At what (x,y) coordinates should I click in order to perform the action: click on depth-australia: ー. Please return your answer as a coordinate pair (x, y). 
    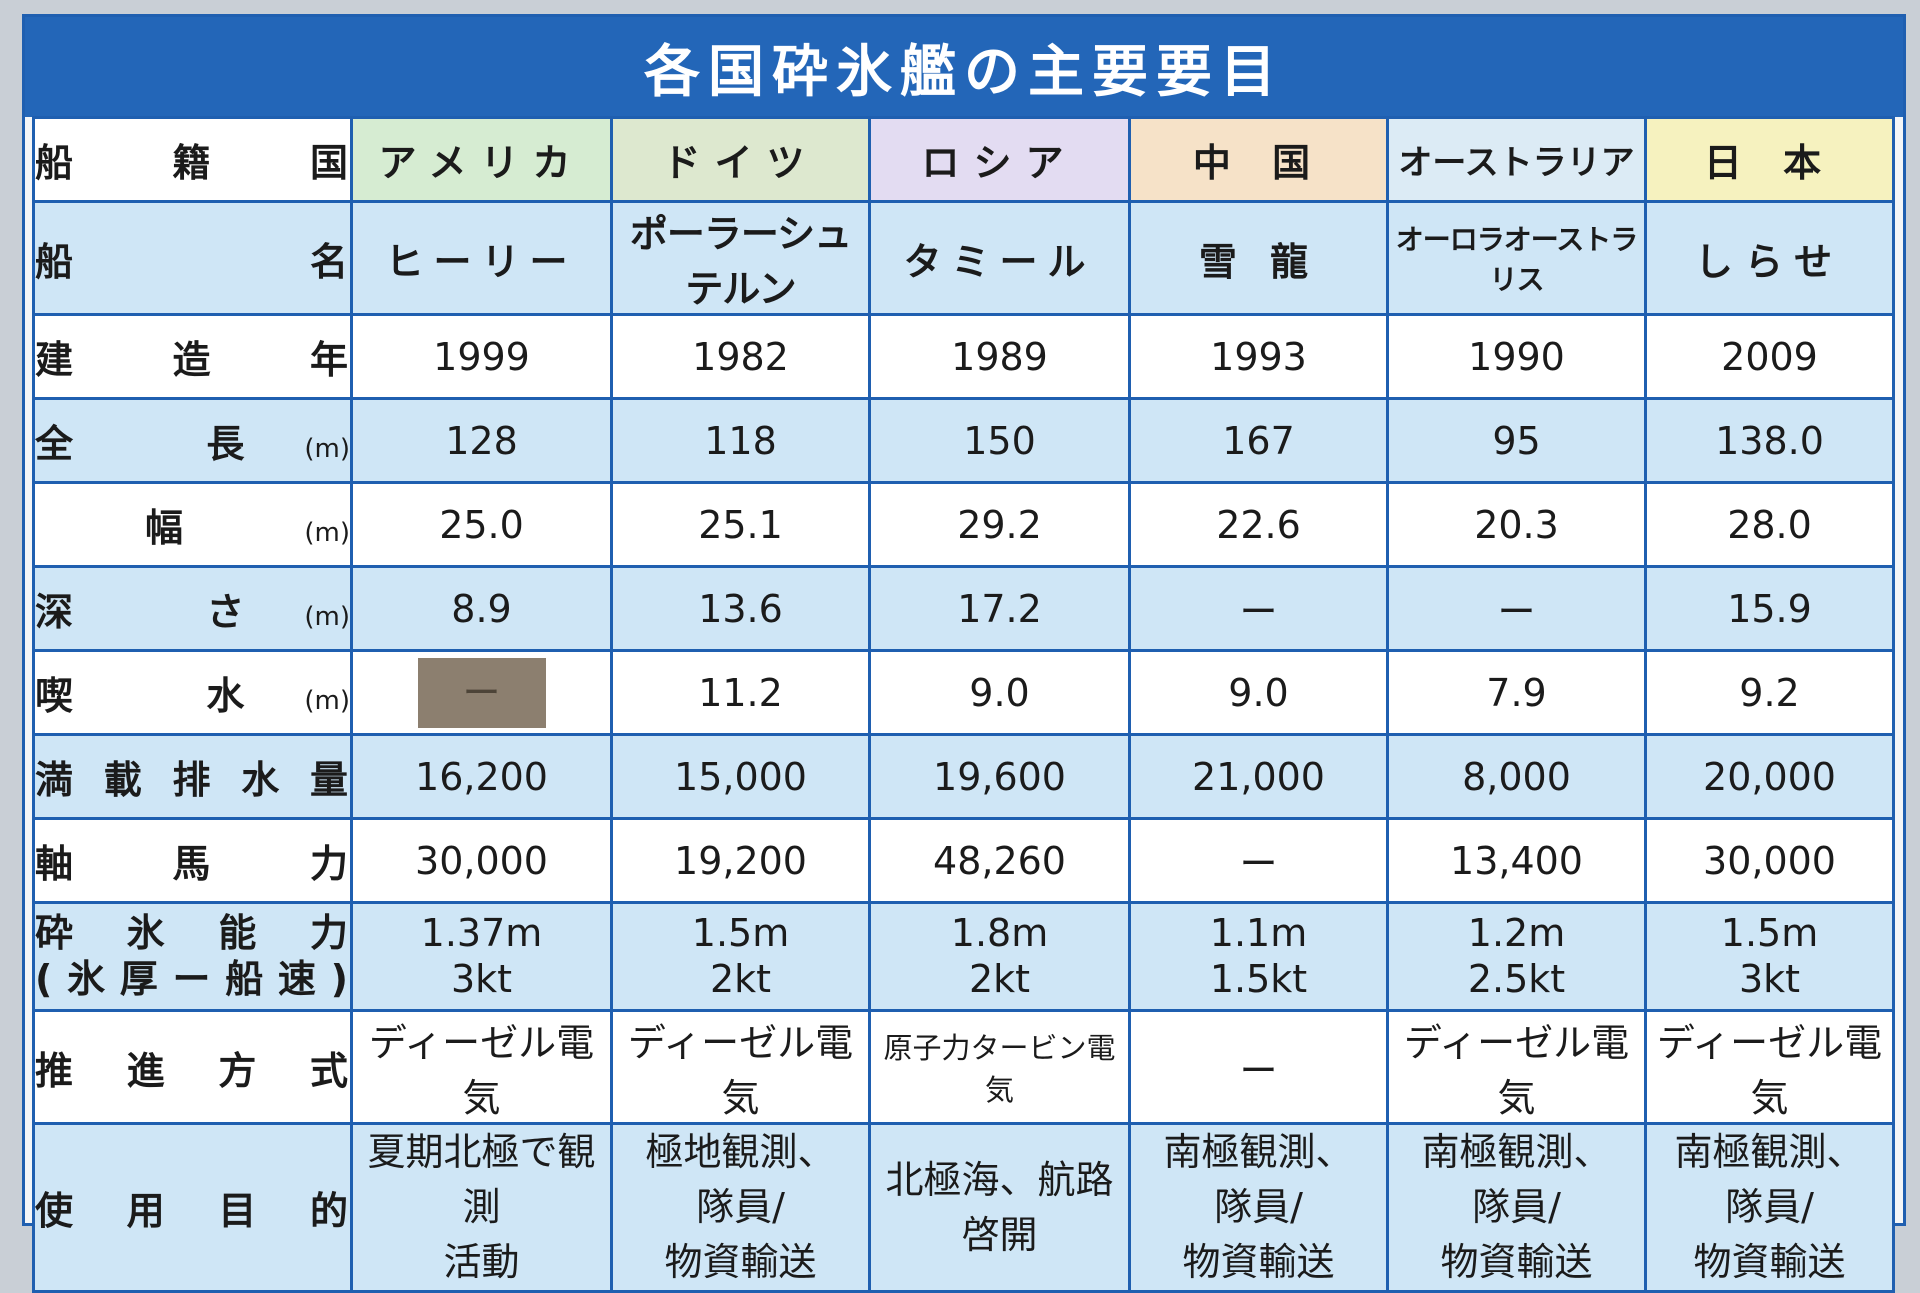
    Looking at the image, I should click on (1516, 608).